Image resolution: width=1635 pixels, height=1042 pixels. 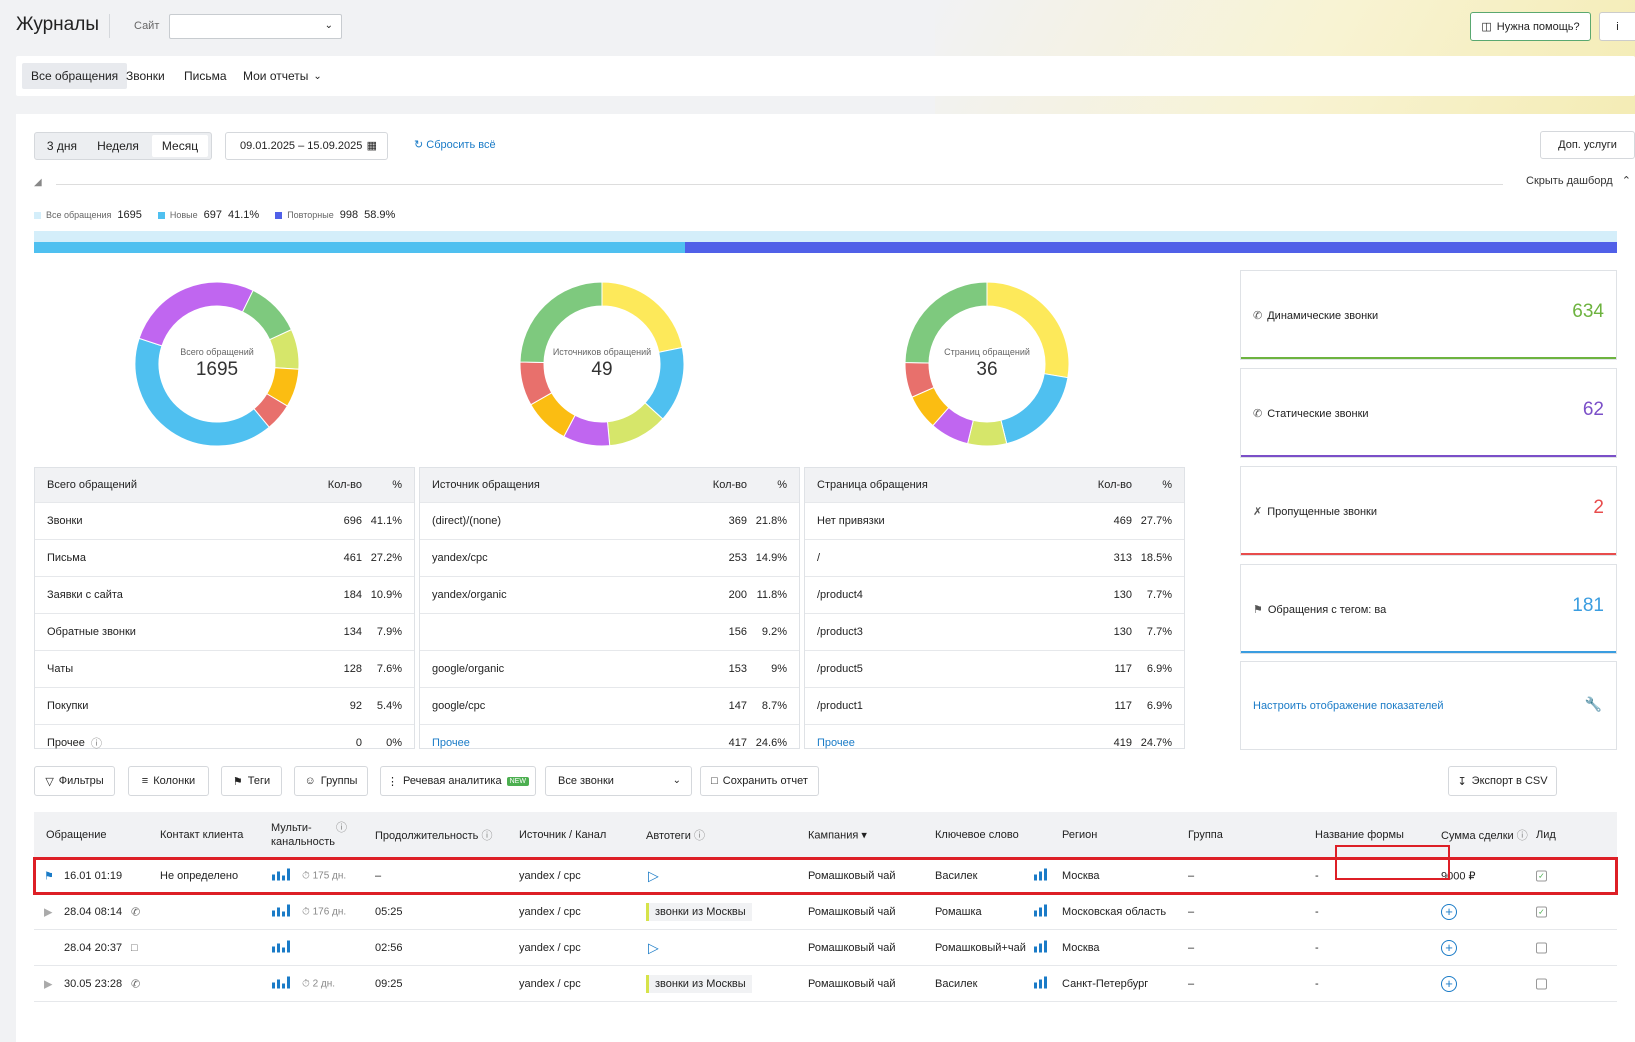 What do you see at coordinates (76, 835) in the screenshot?
I see `col-request: Обращение` at bounding box center [76, 835].